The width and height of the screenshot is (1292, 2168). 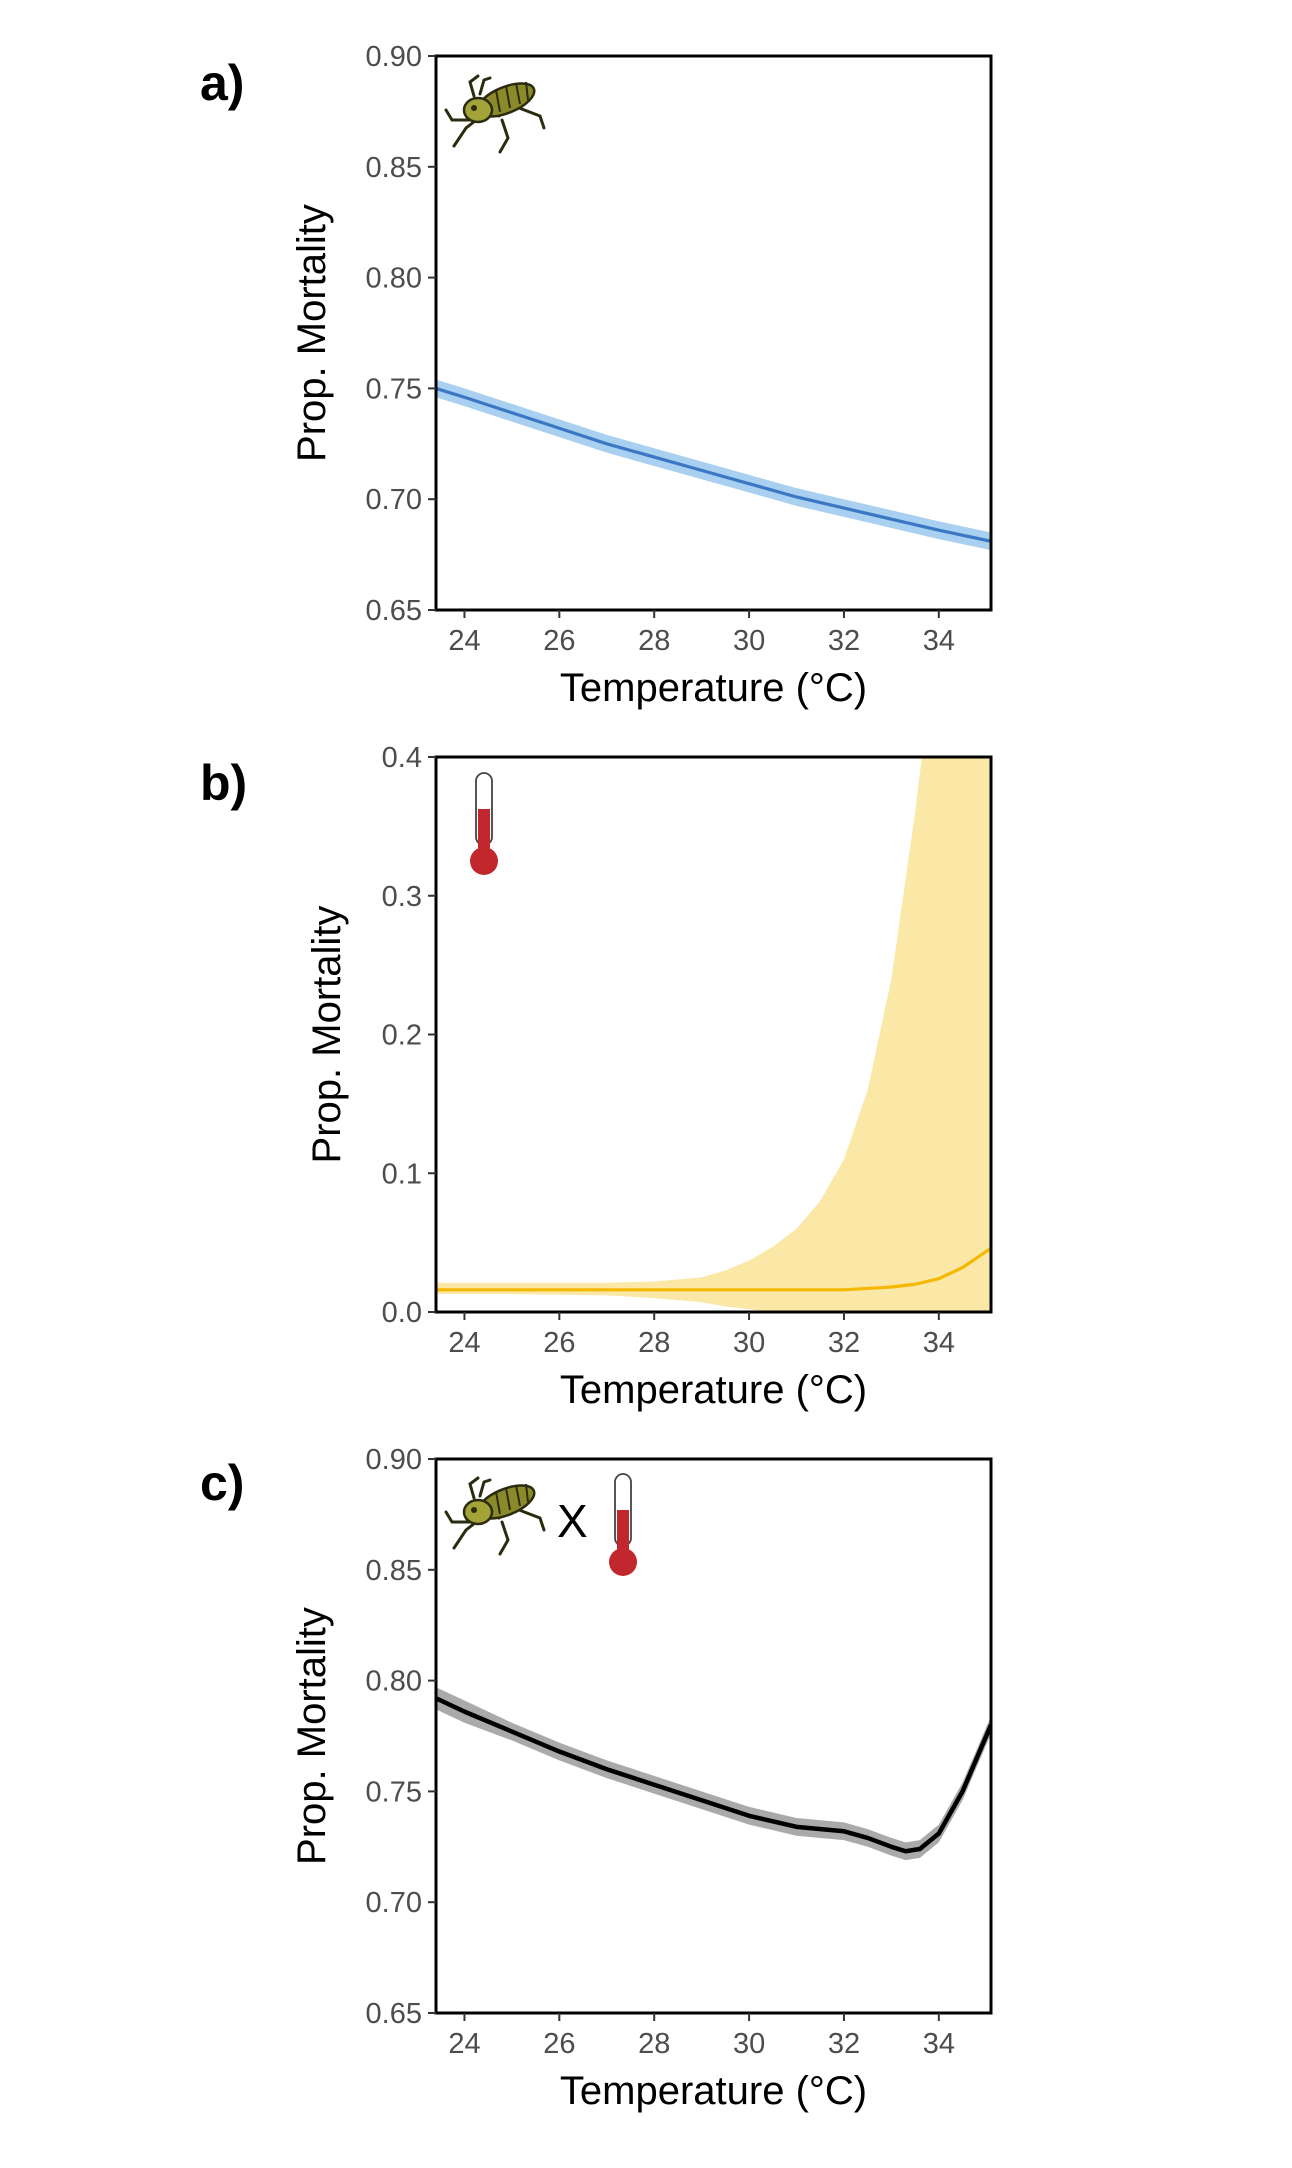 What do you see at coordinates (402, 897) in the screenshot?
I see `y-tick-label: 0.3` at bounding box center [402, 897].